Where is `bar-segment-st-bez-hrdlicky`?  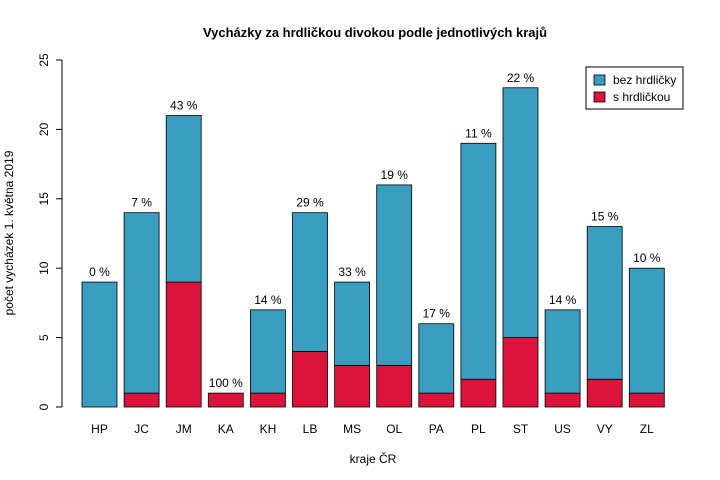
bar-segment-st-bez-hrdlicky is located at coordinates (520, 212).